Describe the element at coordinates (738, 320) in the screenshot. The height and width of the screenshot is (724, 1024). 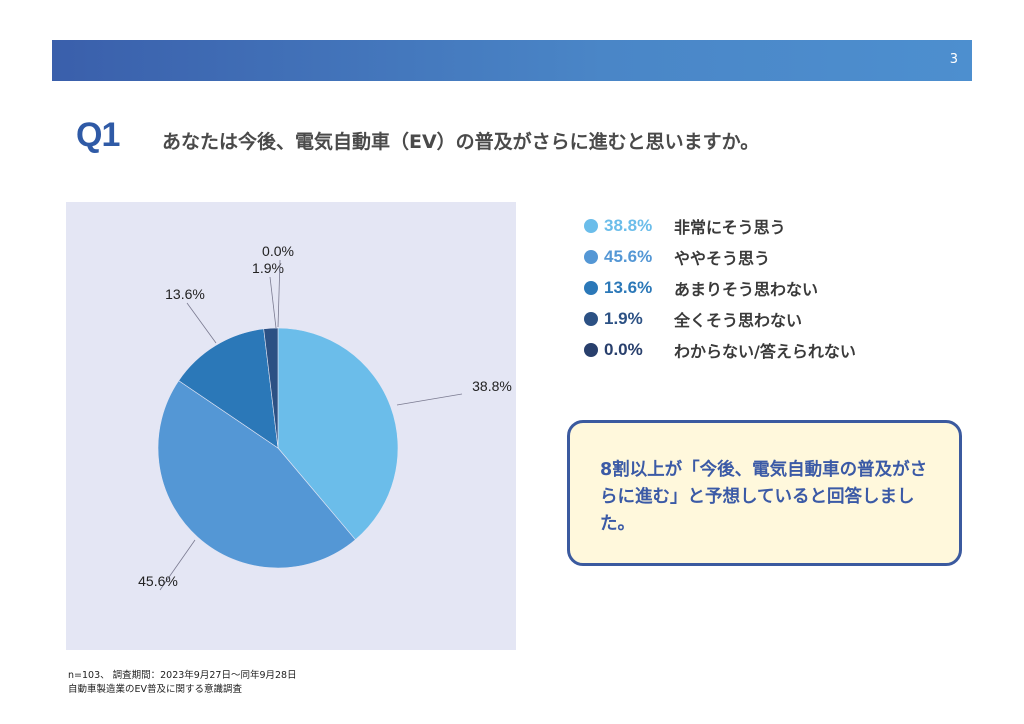
I see `legend-label: 全くそう思わない` at that location.